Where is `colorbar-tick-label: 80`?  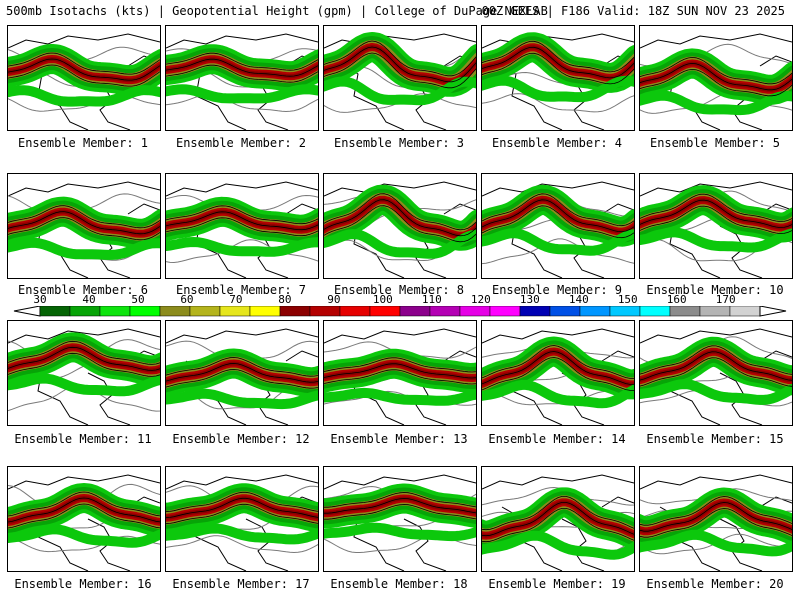 colorbar-tick-label: 80 is located at coordinates (285, 299).